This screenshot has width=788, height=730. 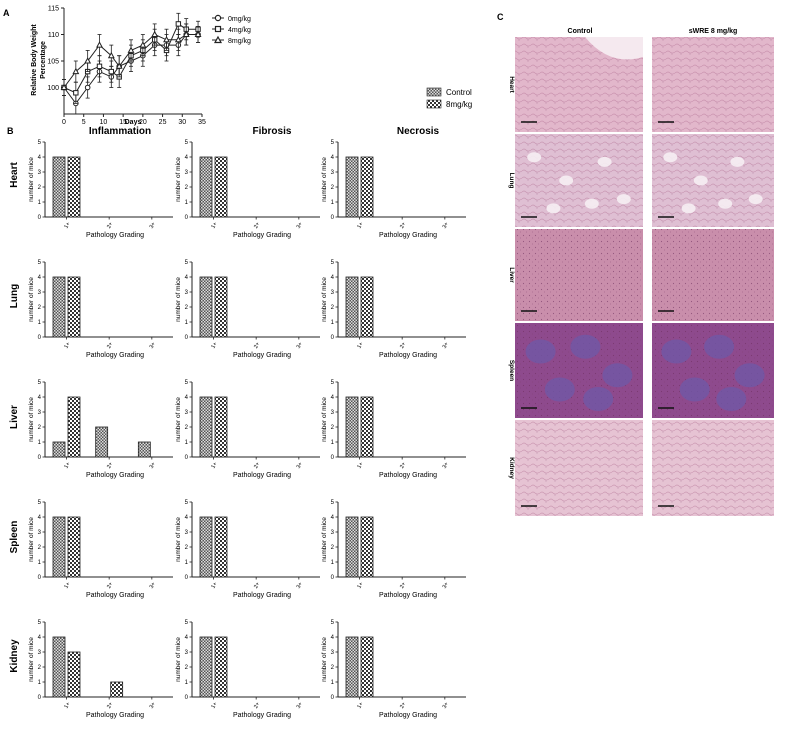 What do you see at coordinates (53, 9) in the screenshot?
I see `y-tick-label: 115` at bounding box center [53, 9].